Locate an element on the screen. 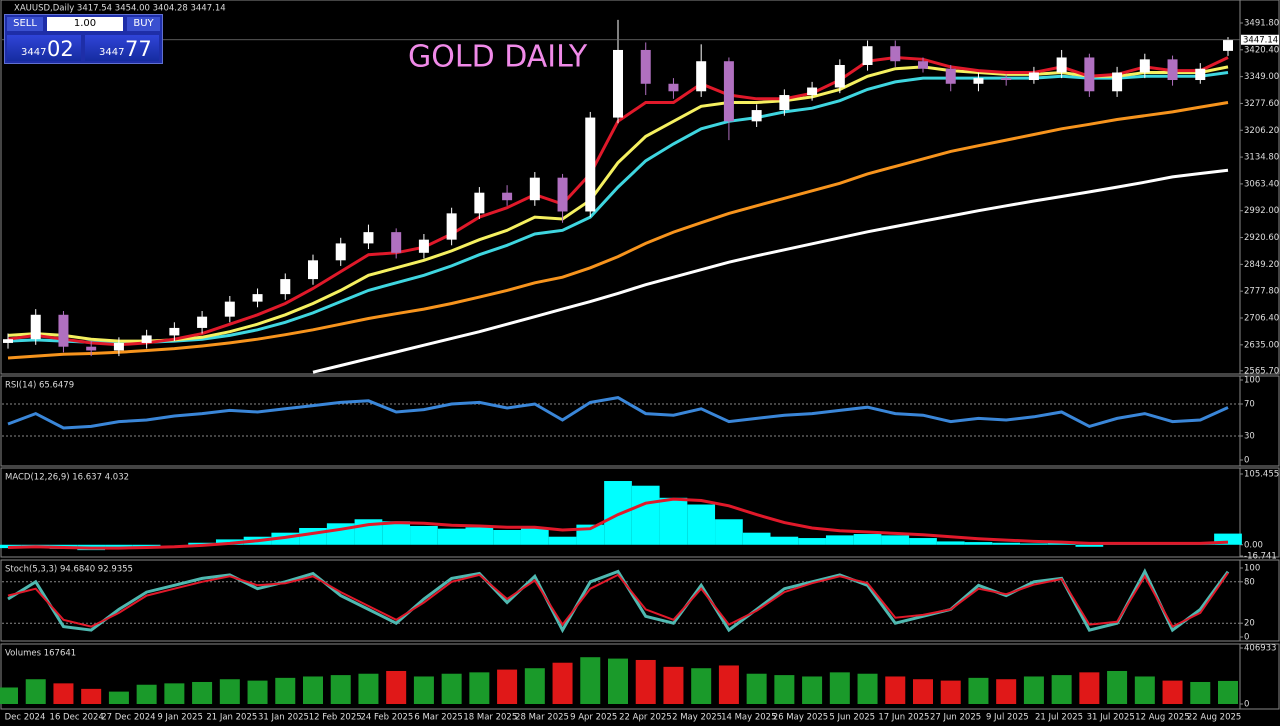 This screenshot has height=726, width=1280. y-tick-label: 2992.00 is located at coordinates (1261, 211).